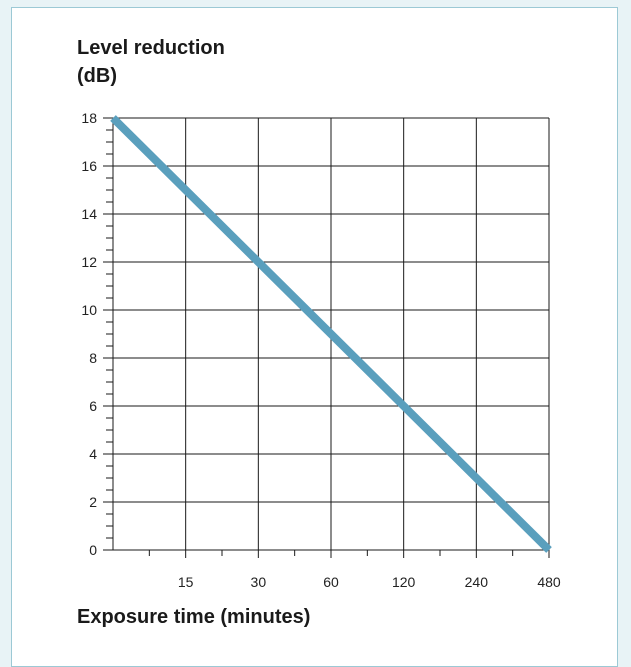 This screenshot has width=631, height=667. I want to click on y-axis-label: Level reduction (dB), so click(151, 62).